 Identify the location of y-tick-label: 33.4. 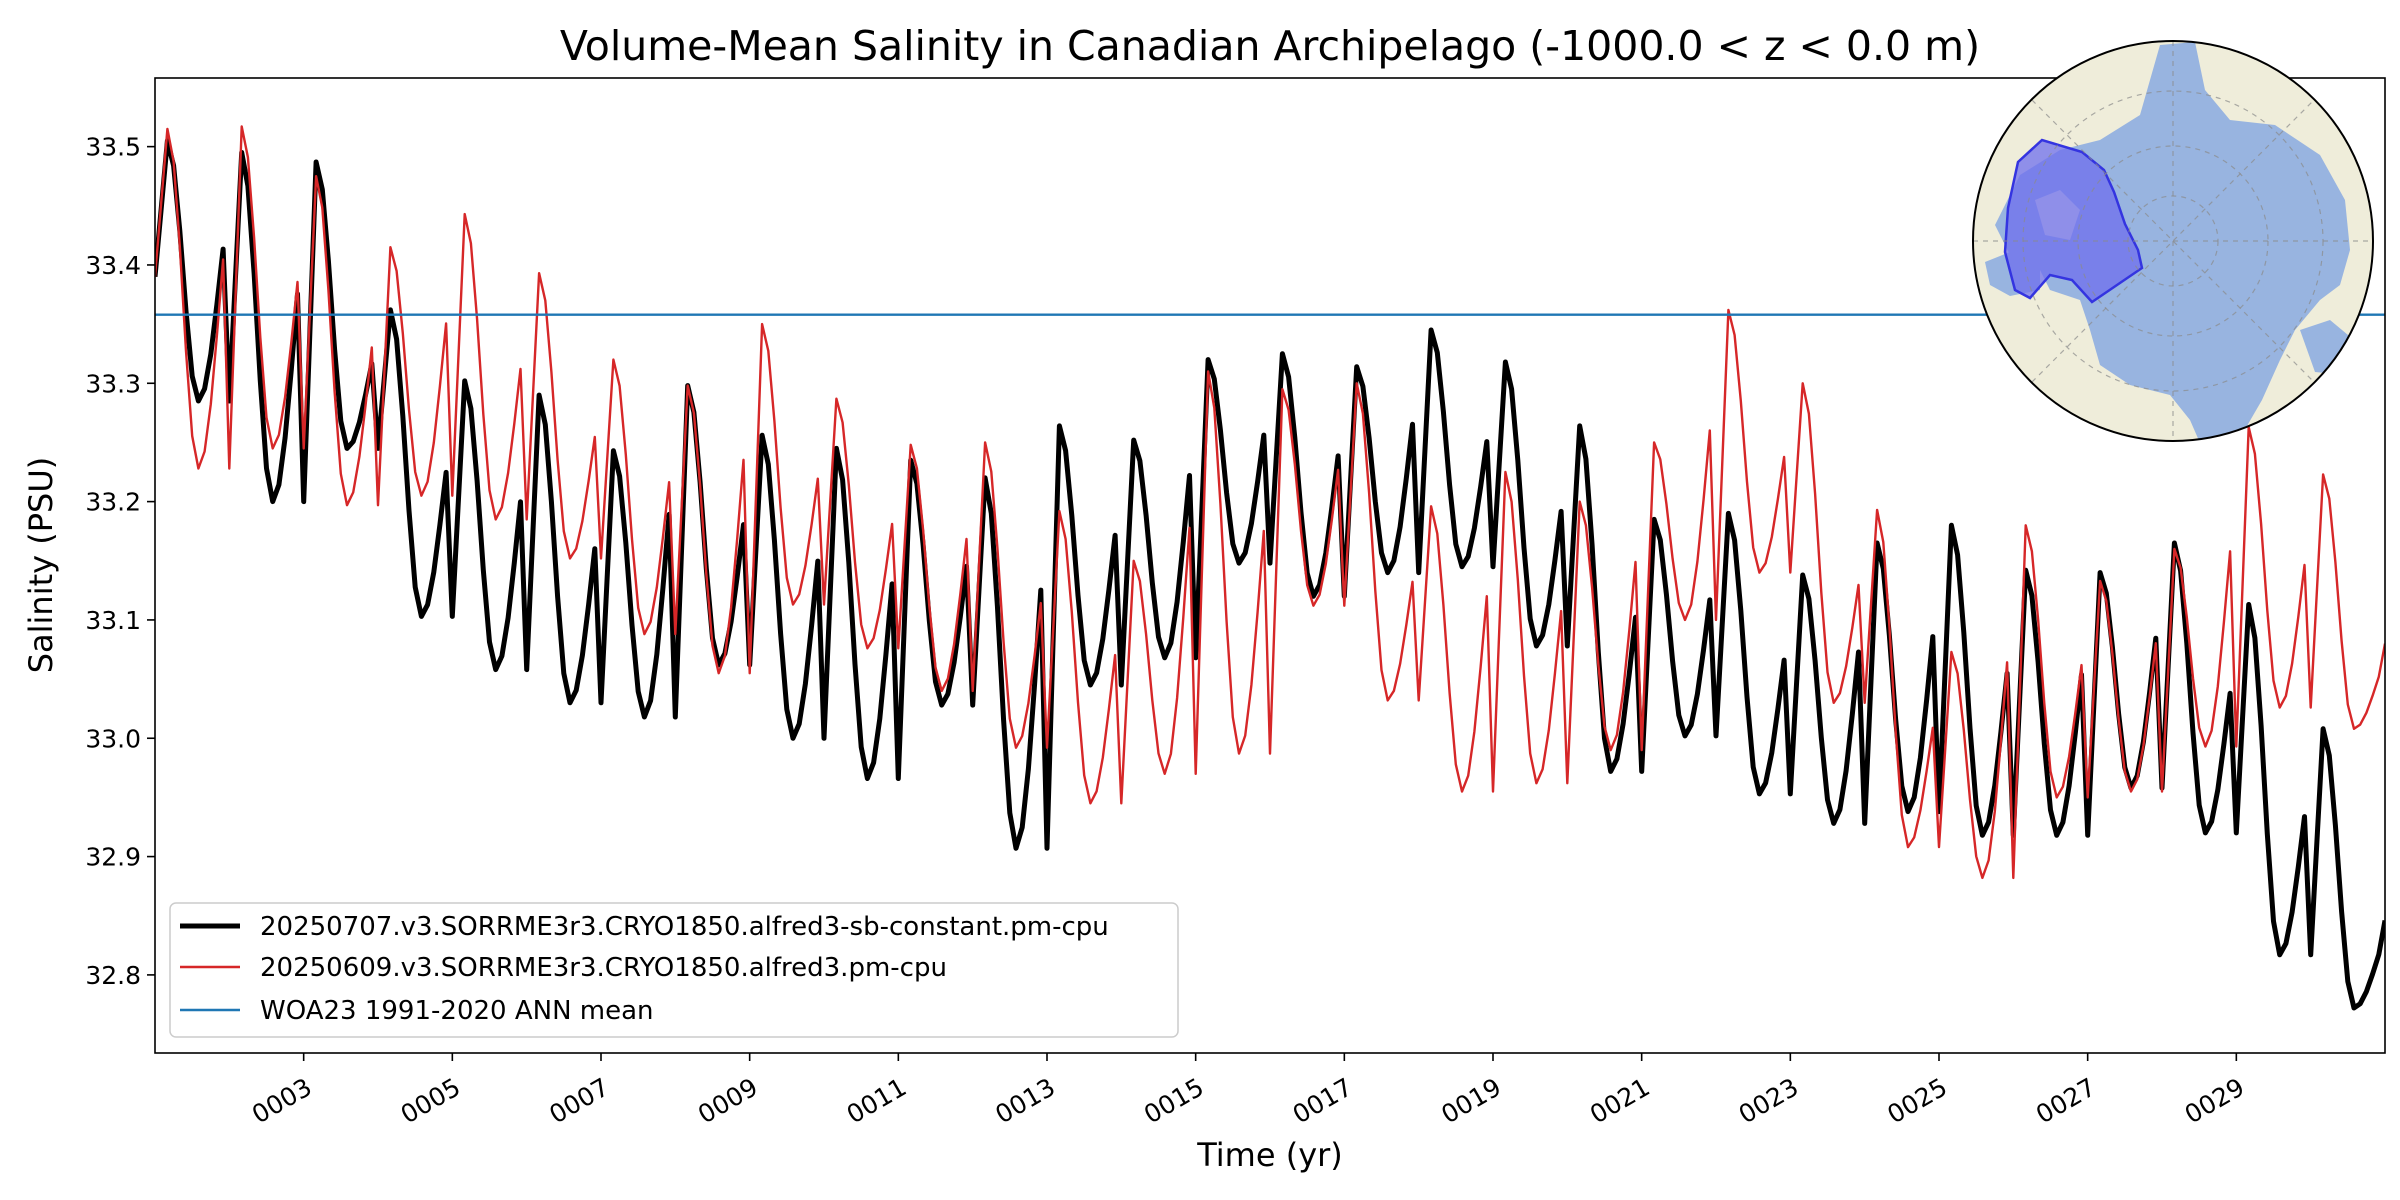
(113, 265).